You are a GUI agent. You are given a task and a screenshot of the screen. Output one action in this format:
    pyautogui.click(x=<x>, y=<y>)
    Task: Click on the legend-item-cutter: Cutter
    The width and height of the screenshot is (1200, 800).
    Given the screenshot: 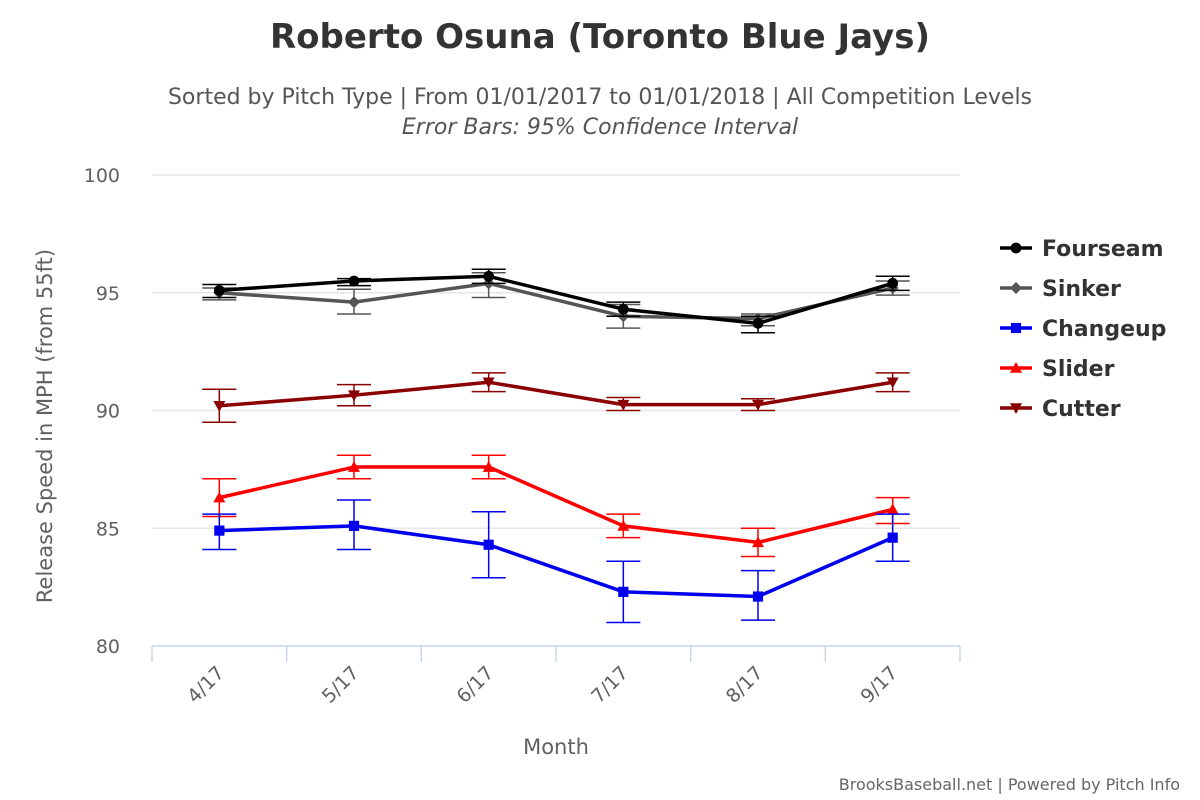 What is the action you would take?
    pyautogui.click(x=1060, y=409)
    